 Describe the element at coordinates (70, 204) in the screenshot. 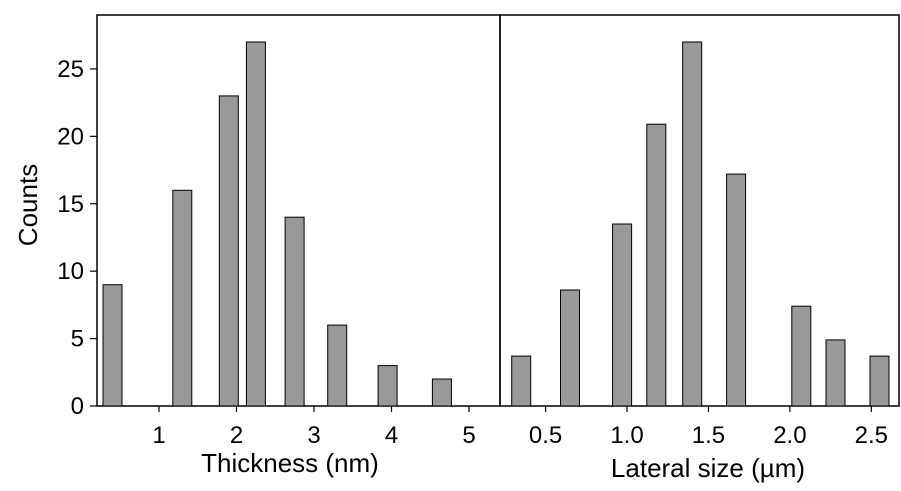

I see `y-tick-label: 15` at that location.